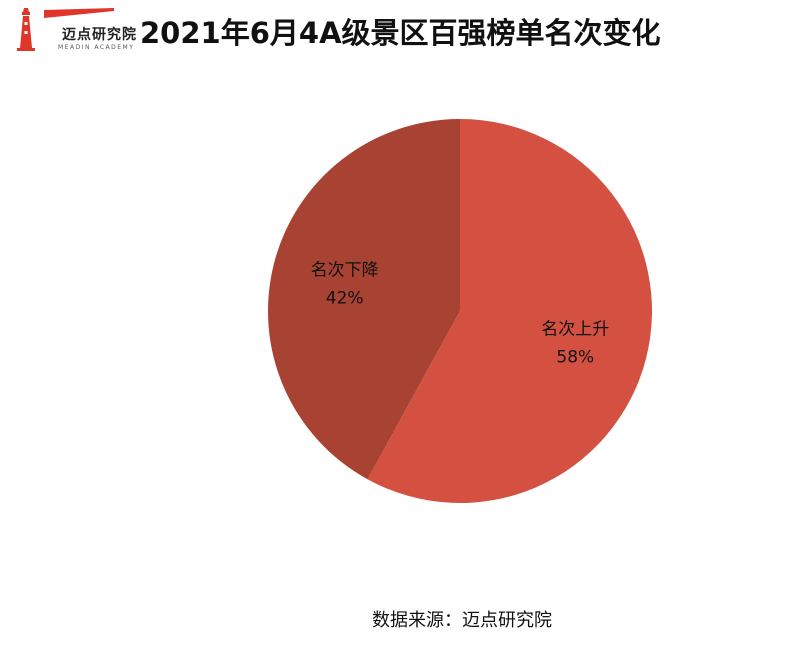 The image size is (800, 647). Describe the element at coordinates (26, 29) in the screenshot. I see `lighthouse-logo-icon` at that location.